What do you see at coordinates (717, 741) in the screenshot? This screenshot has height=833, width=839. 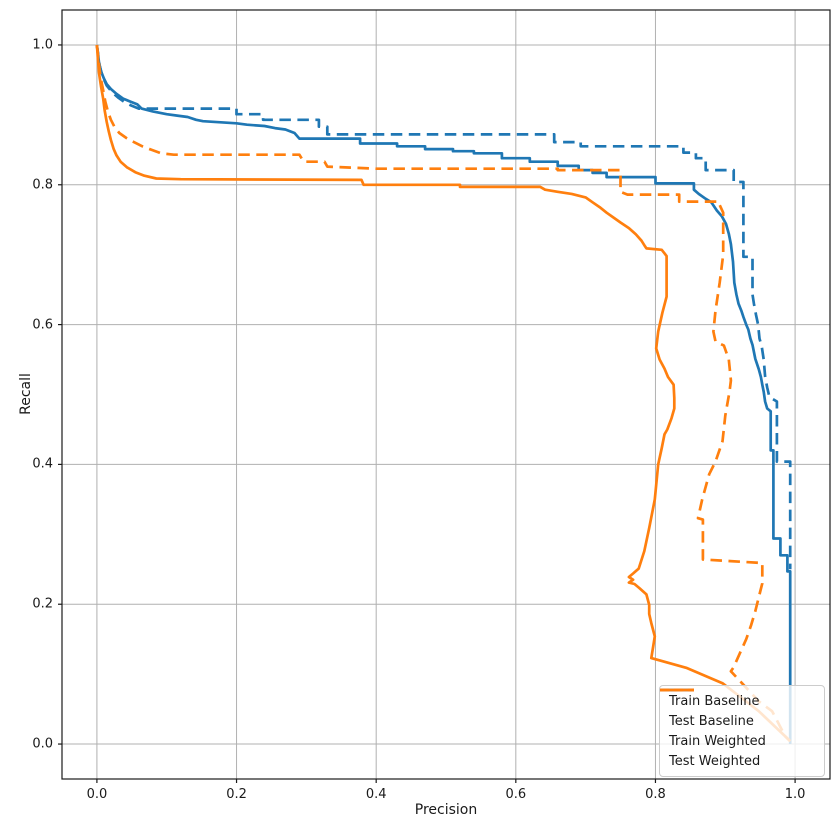 I see `legend-label: Train Weighted` at bounding box center [717, 741].